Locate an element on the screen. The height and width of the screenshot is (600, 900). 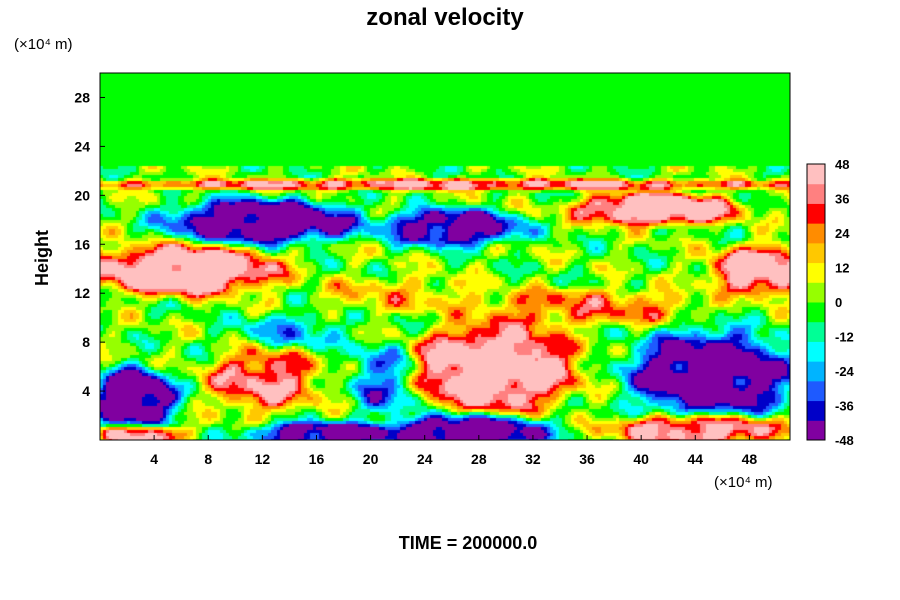
colorbar: 48 36 24 12 0 -12 -24 -36 -48 is located at coordinates (830, 302).